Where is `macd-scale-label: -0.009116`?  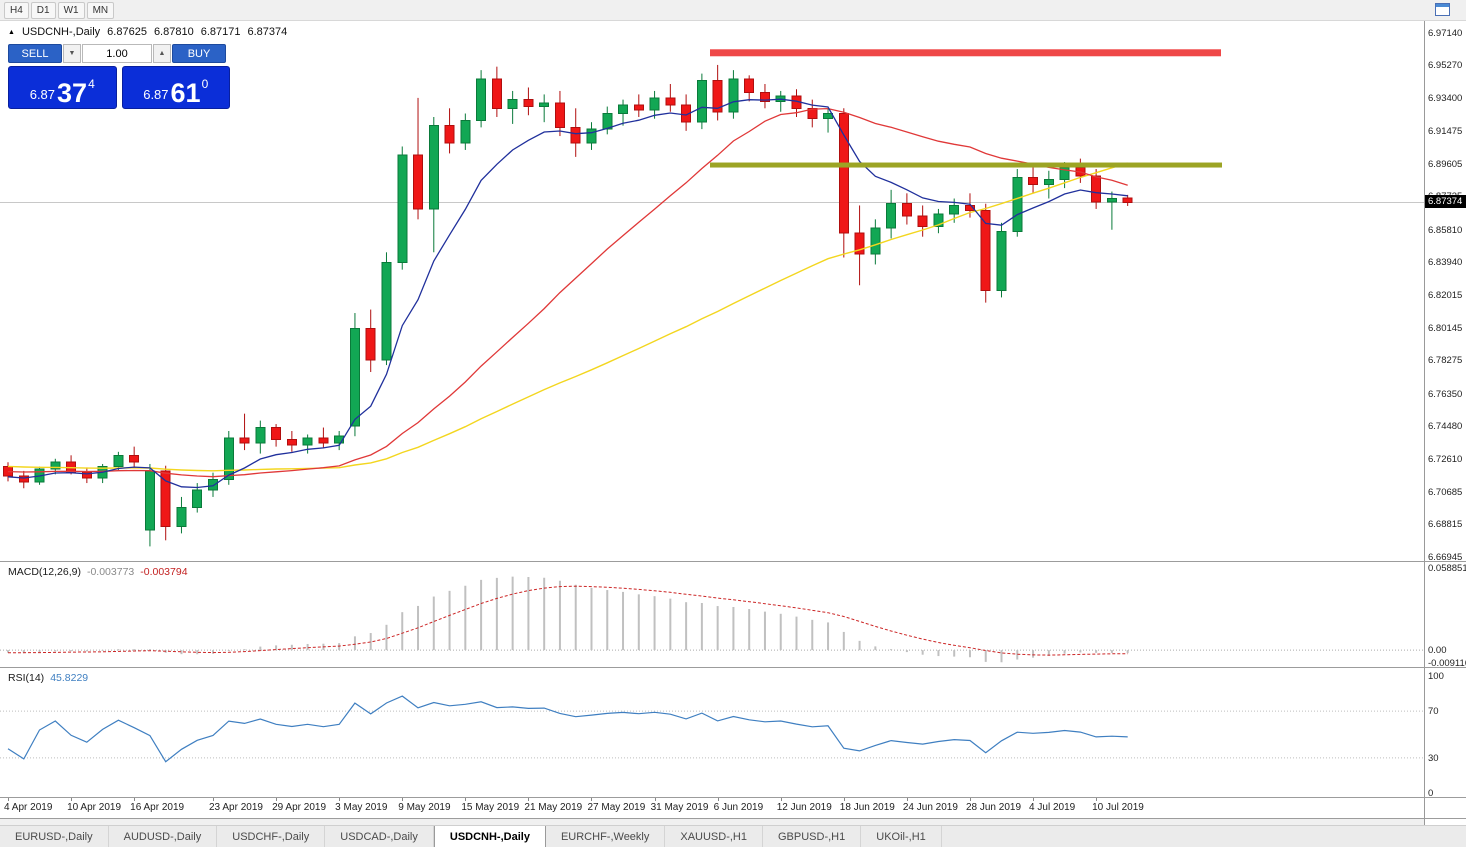
macd-scale-label: -0.009116 is located at coordinates (1447, 663).